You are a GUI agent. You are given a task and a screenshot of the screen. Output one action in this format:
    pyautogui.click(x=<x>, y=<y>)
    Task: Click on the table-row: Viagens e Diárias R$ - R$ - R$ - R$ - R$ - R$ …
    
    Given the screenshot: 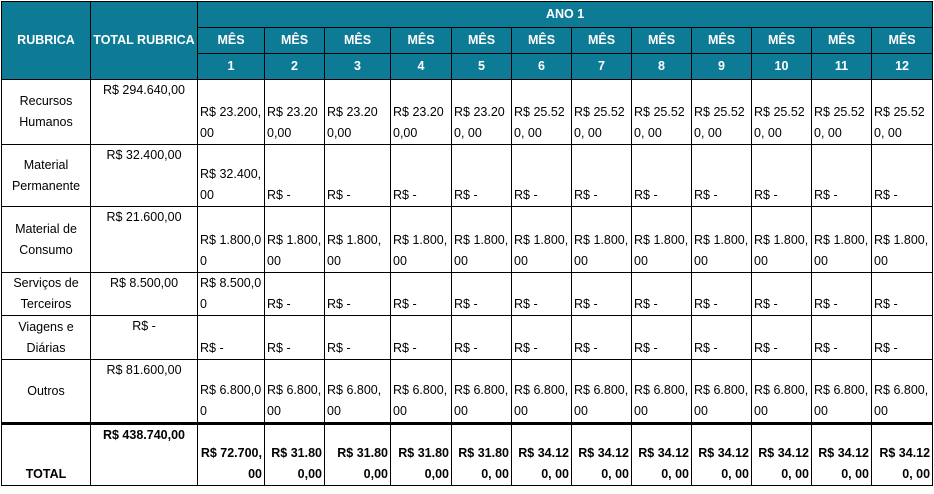 What is the action you would take?
    pyautogui.click(x=467, y=337)
    